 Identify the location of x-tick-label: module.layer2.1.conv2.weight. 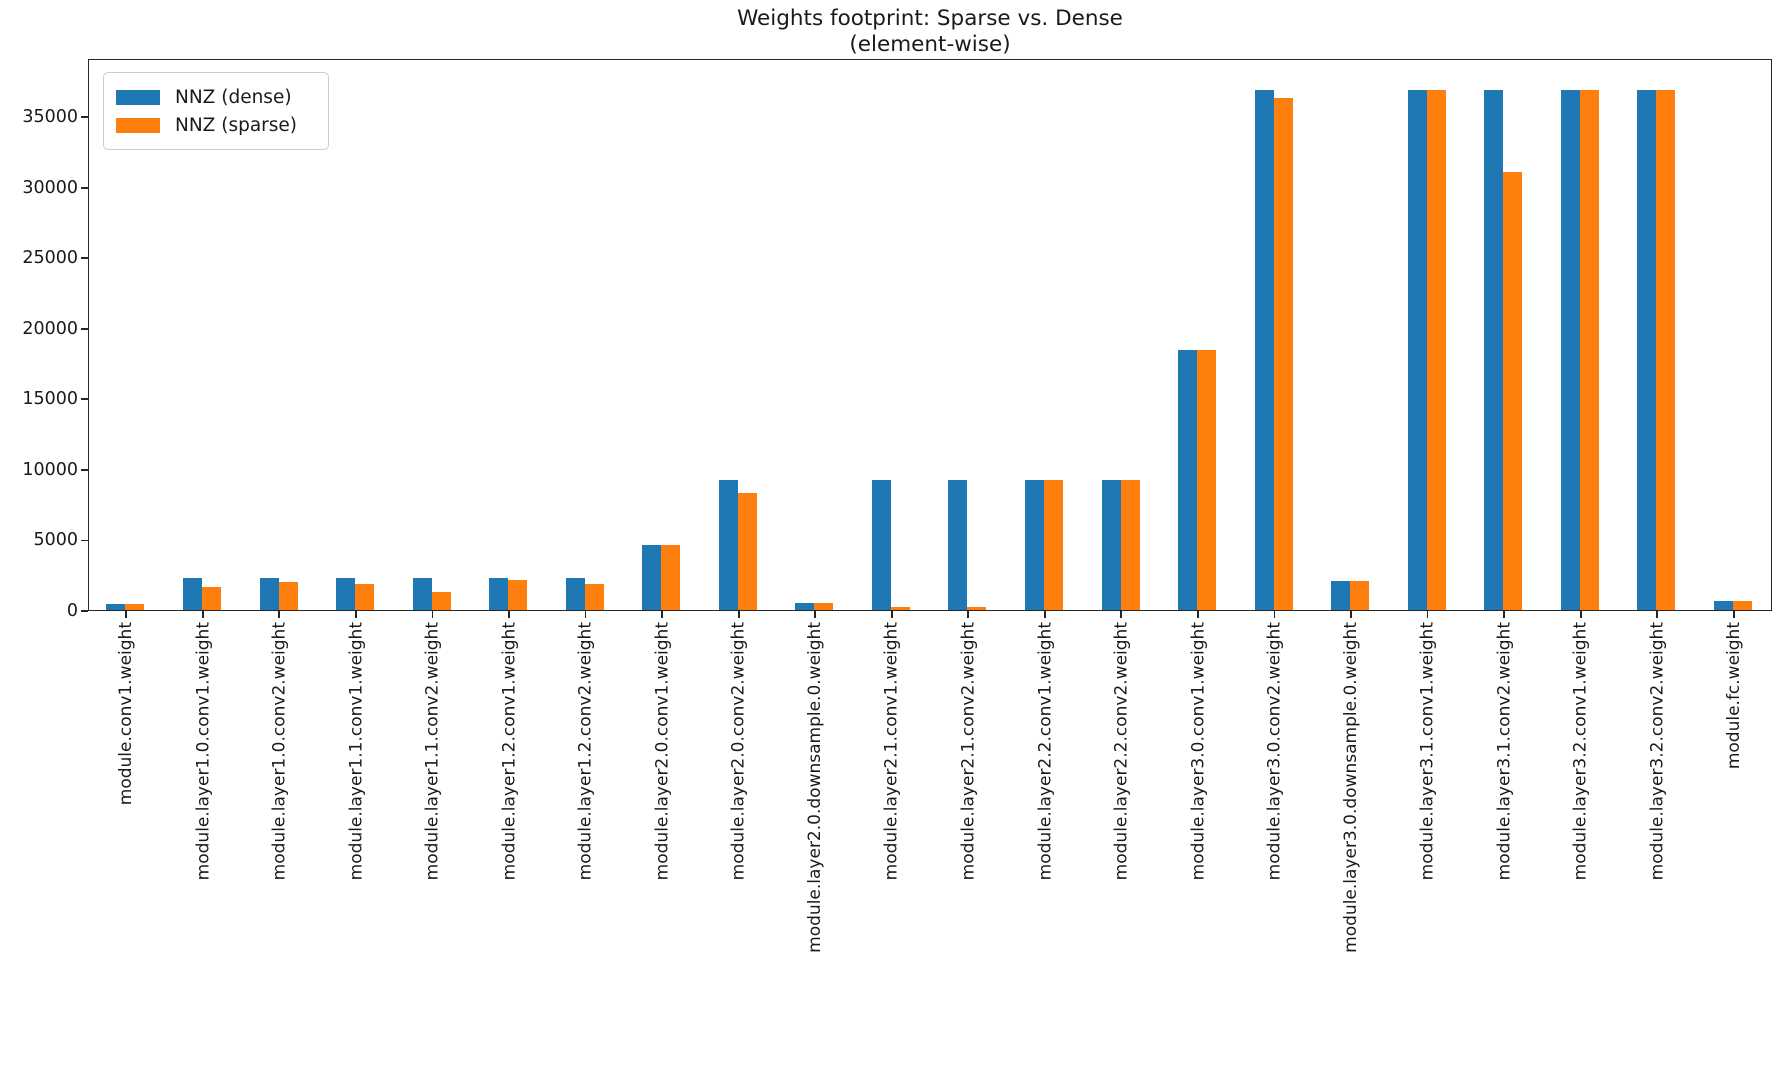
(968, 751).